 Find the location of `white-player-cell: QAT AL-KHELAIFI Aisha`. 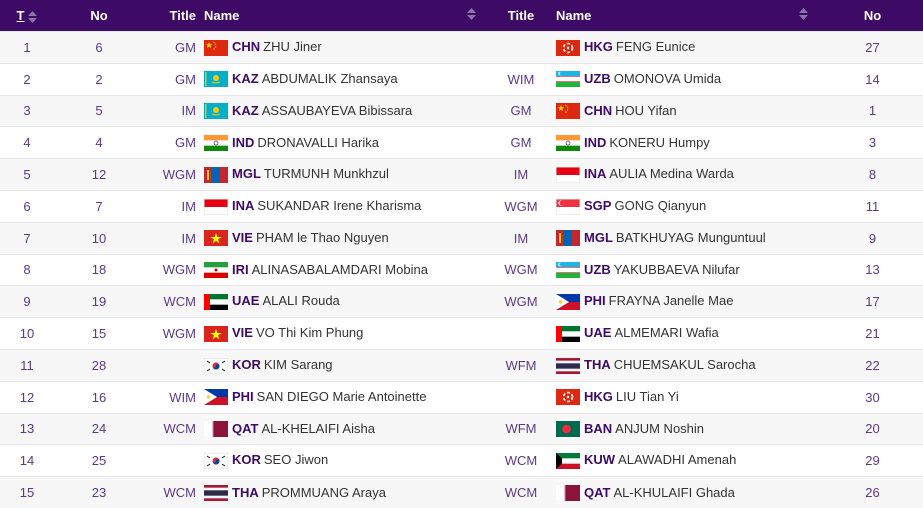

white-player-cell: QAT AL-KHELAIFI Aisha is located at coordinates (345, 428).